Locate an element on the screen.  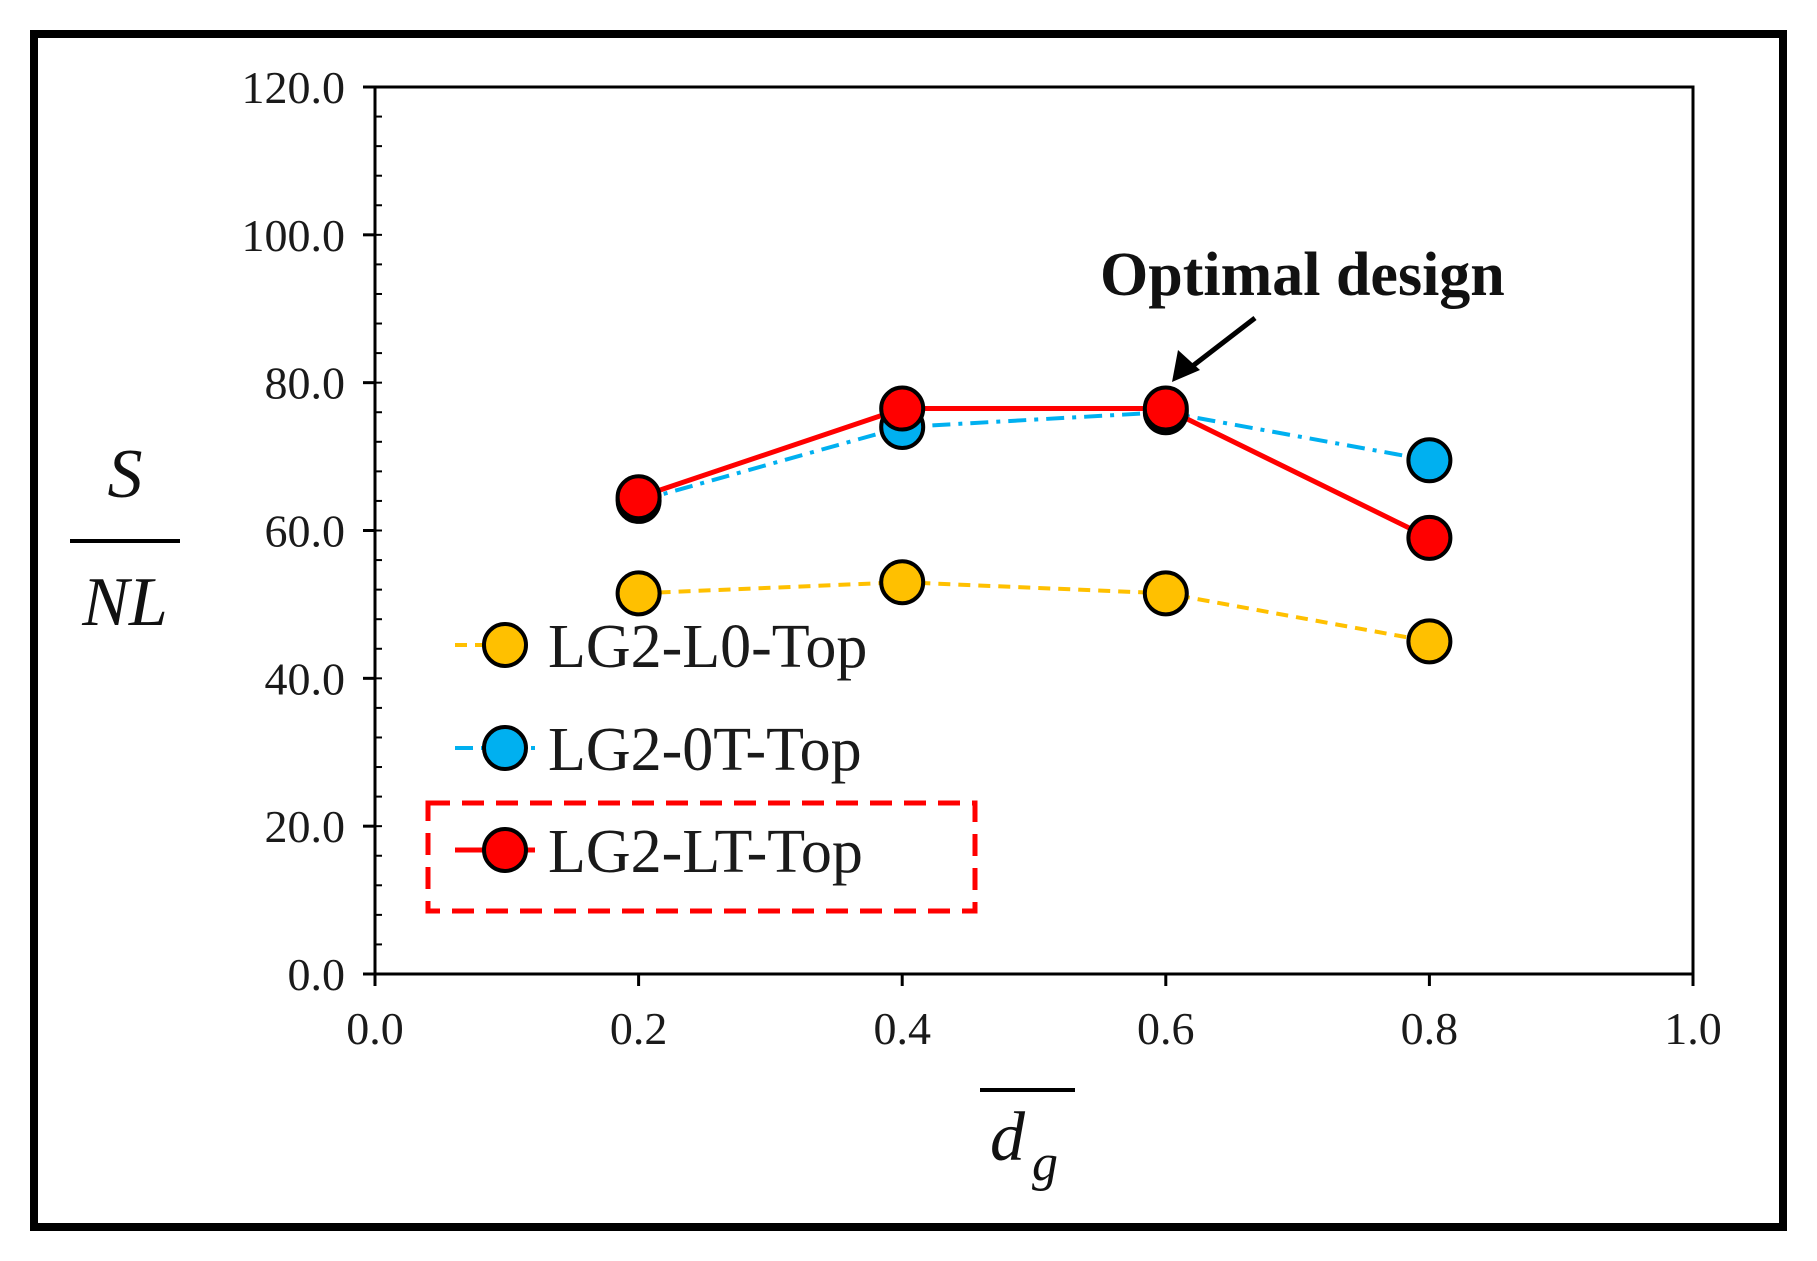
series-line-lg2-lt-top is located at coordinates (1034, 473).